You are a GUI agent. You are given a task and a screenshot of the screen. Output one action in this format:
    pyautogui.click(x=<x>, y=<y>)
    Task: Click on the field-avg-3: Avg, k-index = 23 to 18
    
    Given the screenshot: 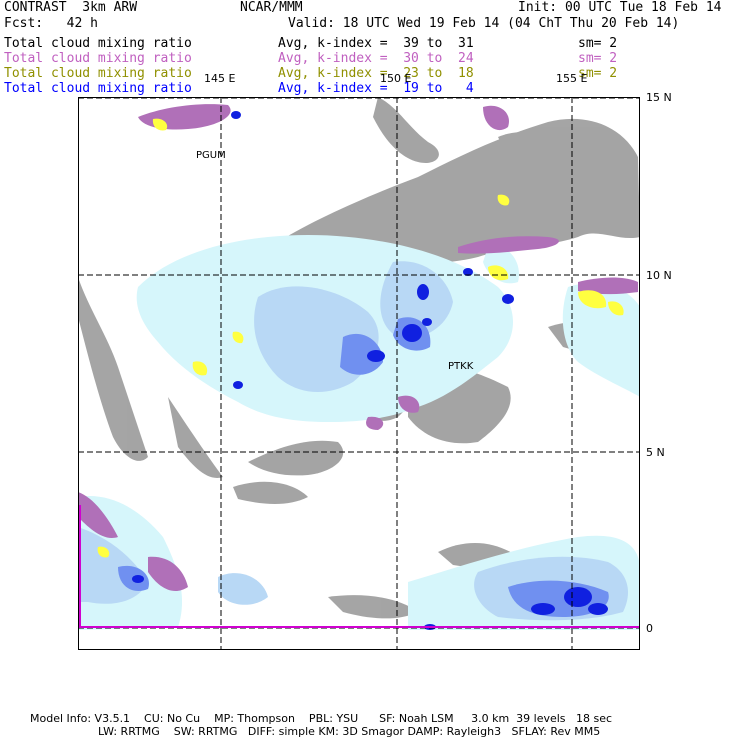 What is the action you would take?
    pyautogui.click(x=376, y=73)
    